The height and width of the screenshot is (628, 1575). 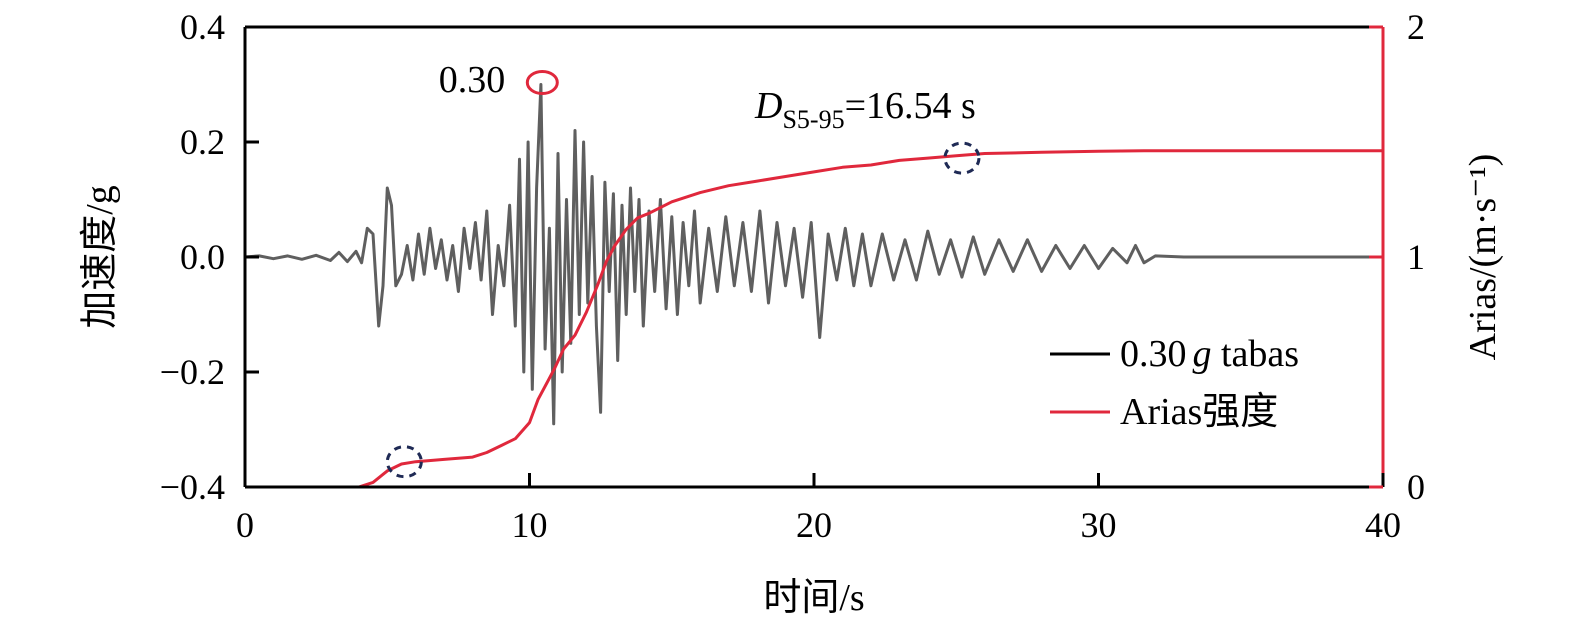 What do you see at coordinates (100, 257) in the screenshot?
I see `y-axis-label: 加速度/g` at bounding box center [100, 257].